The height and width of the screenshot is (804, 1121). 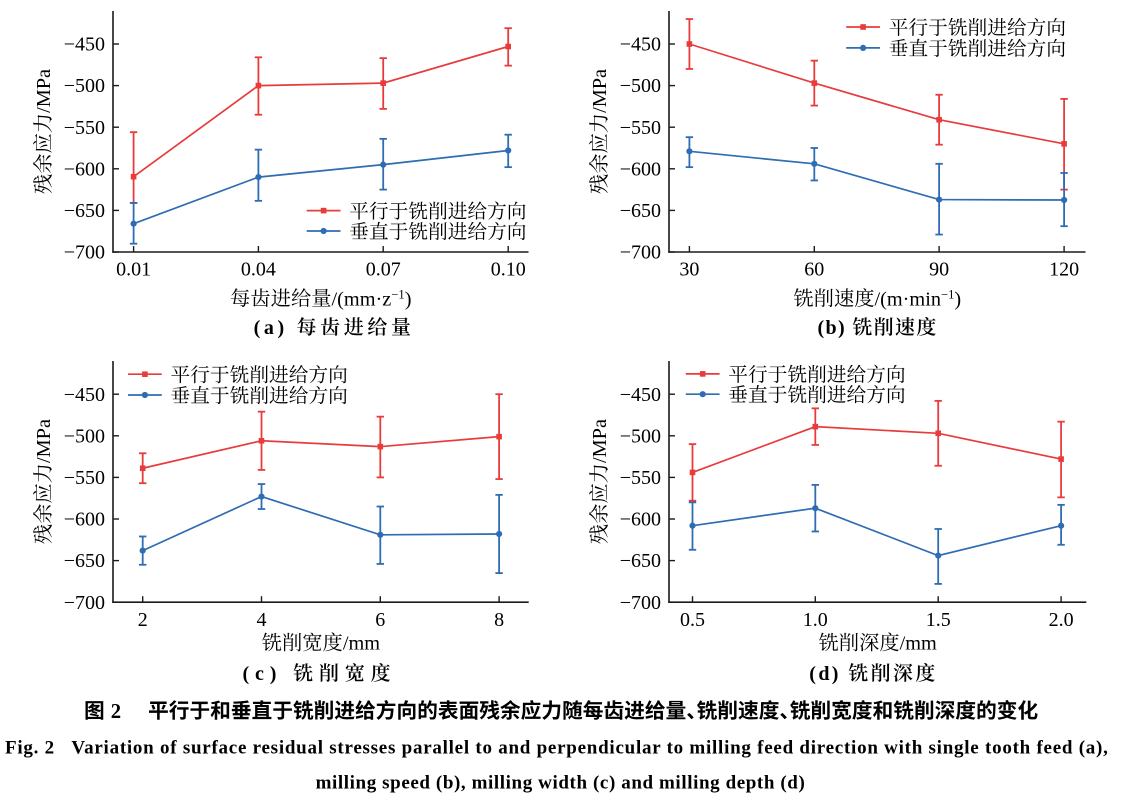 I want to click on svg-text: a, so click(x=269, y=328).